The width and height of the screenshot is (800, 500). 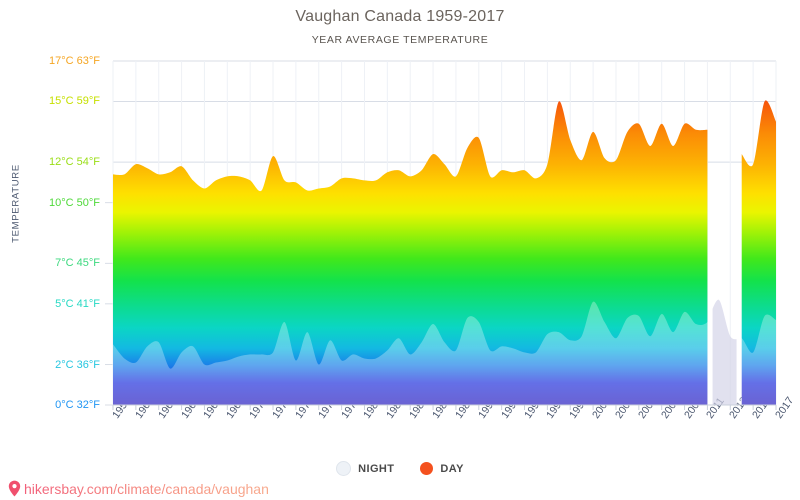 What do you see at coordinates (724, 352) in the screenshot?
I see `data-gap-night-only` at bounding box center [724, 352].